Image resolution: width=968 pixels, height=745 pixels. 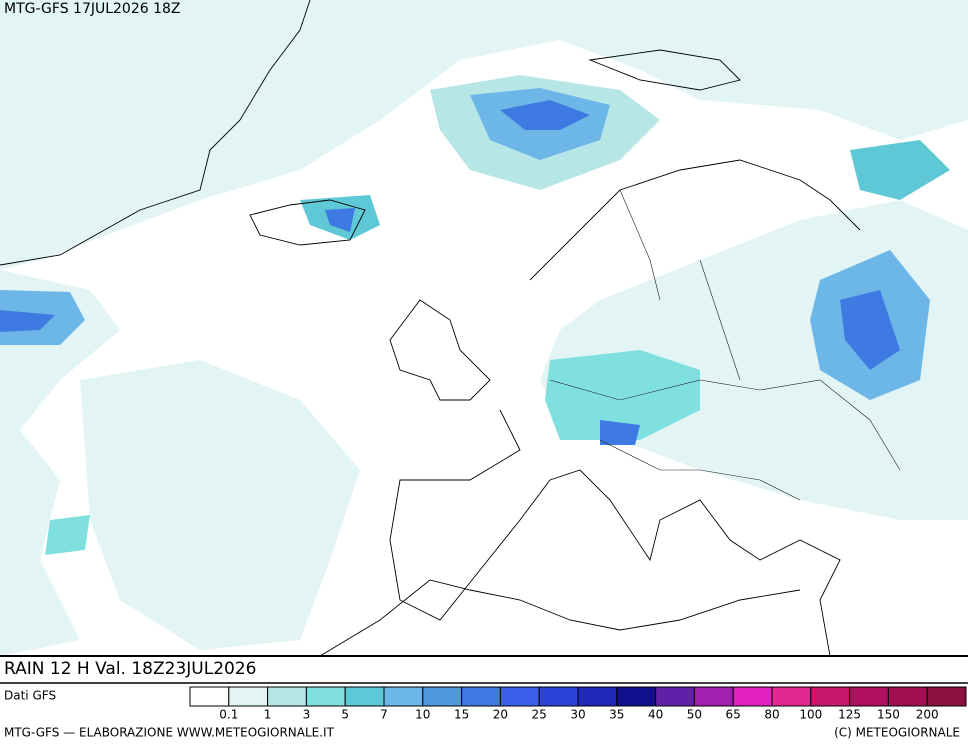 I want to click on legend-label: 7, so click(x=384, y=715).